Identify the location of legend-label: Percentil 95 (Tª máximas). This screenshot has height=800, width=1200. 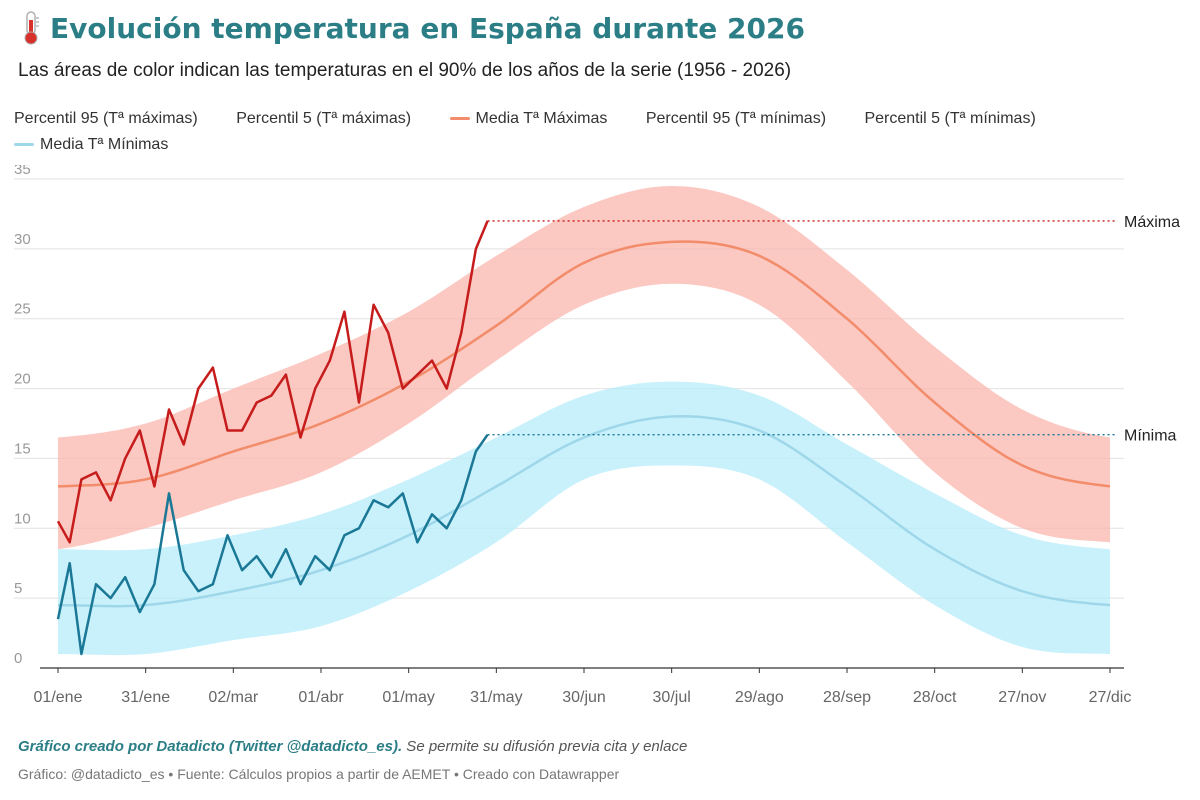
(106, 118).